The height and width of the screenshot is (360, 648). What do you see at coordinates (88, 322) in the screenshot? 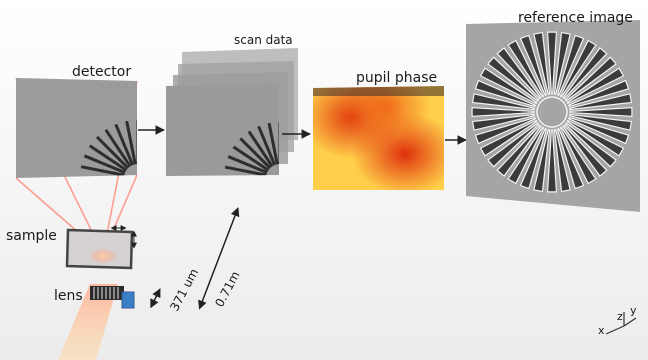
I see `incident-beam` at bounding box center [88, 322].